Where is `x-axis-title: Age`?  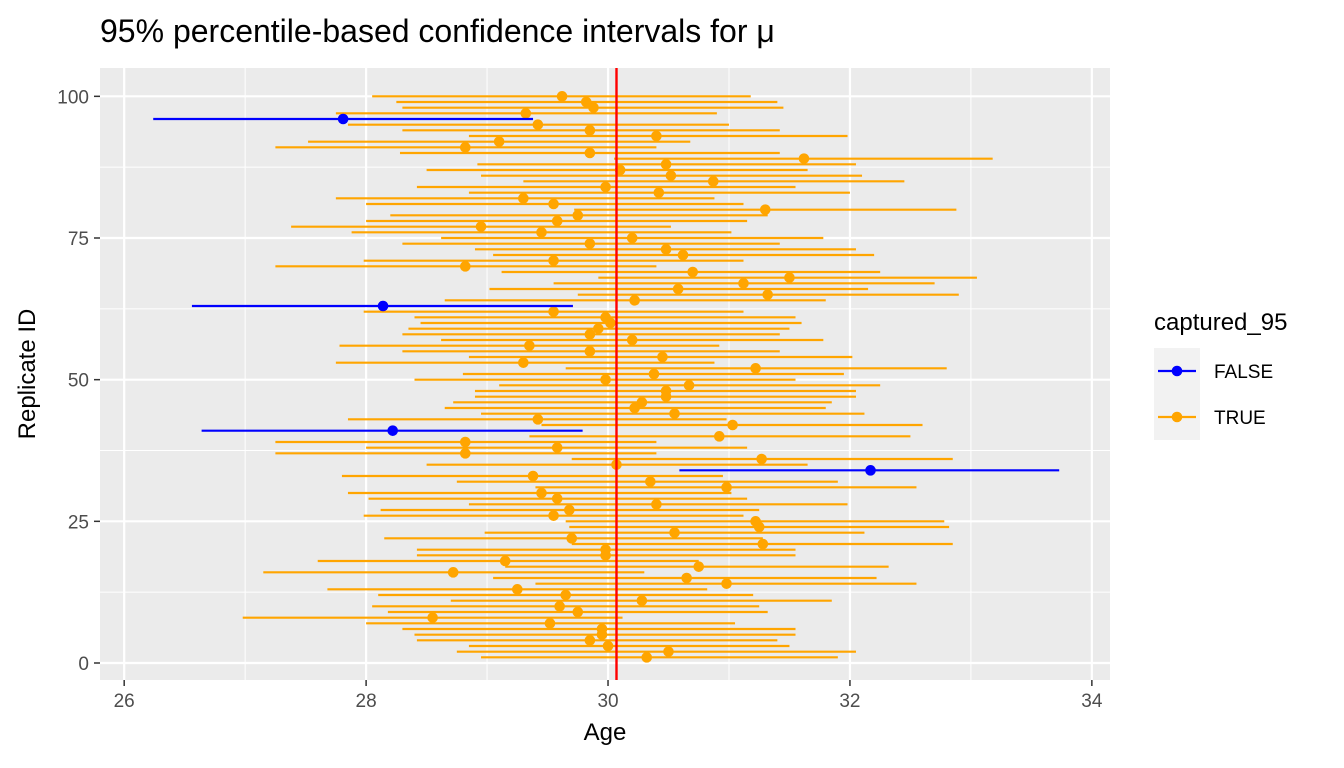 x-axis-title: Age is located at coordinates (605, 732).